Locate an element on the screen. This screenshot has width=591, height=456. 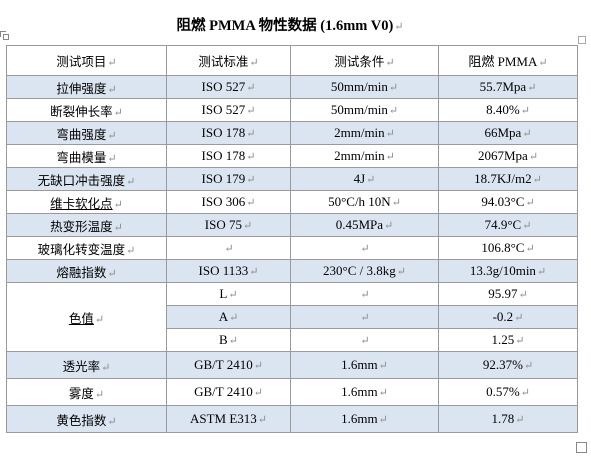
table-row: 维卡软化点↵ ISO 306↵ 50°C/h 10N↵ 94.03°C↵ is located at coordinates (292, 202).